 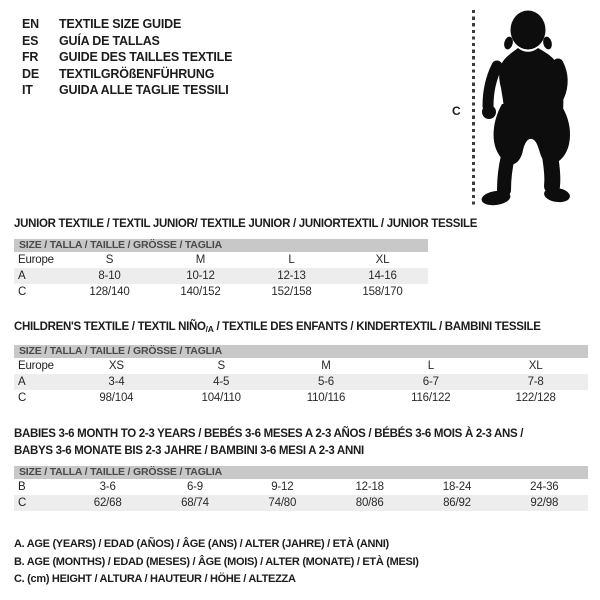 I want to click on age-cell: 7-8, so click(x=535, y=382).